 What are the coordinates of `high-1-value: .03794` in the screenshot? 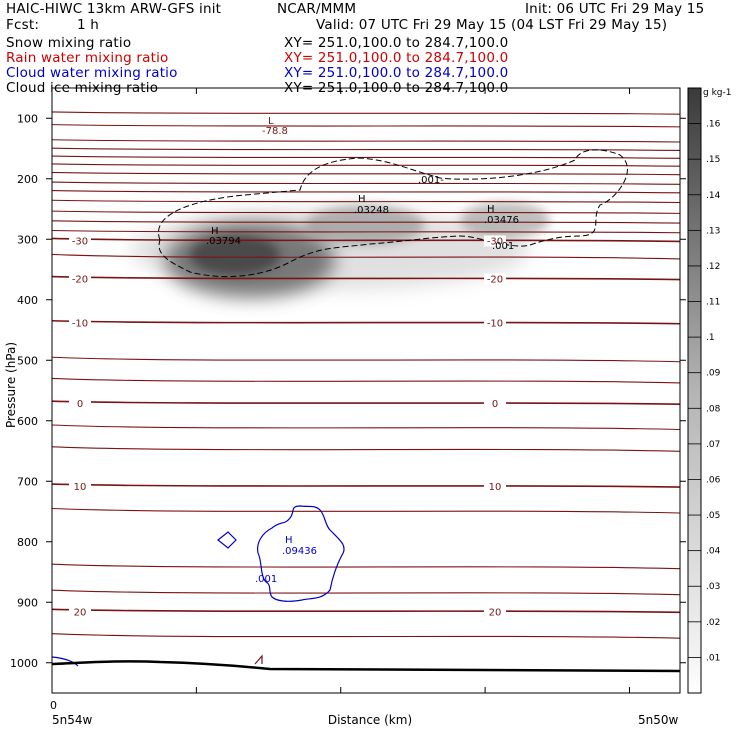 It's located at (223, 241).